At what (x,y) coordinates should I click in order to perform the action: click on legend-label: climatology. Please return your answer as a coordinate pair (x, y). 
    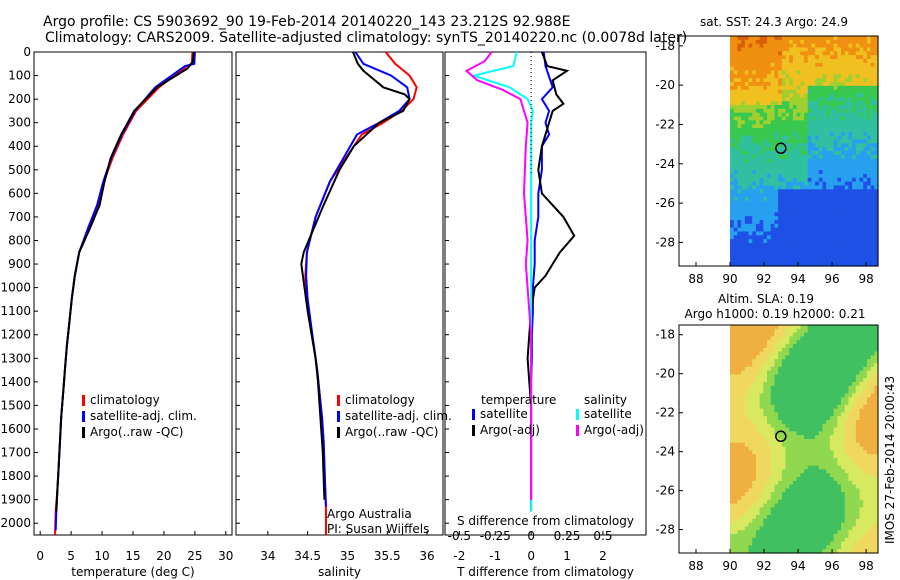
    Looking at the image, I should click on (380, 400).